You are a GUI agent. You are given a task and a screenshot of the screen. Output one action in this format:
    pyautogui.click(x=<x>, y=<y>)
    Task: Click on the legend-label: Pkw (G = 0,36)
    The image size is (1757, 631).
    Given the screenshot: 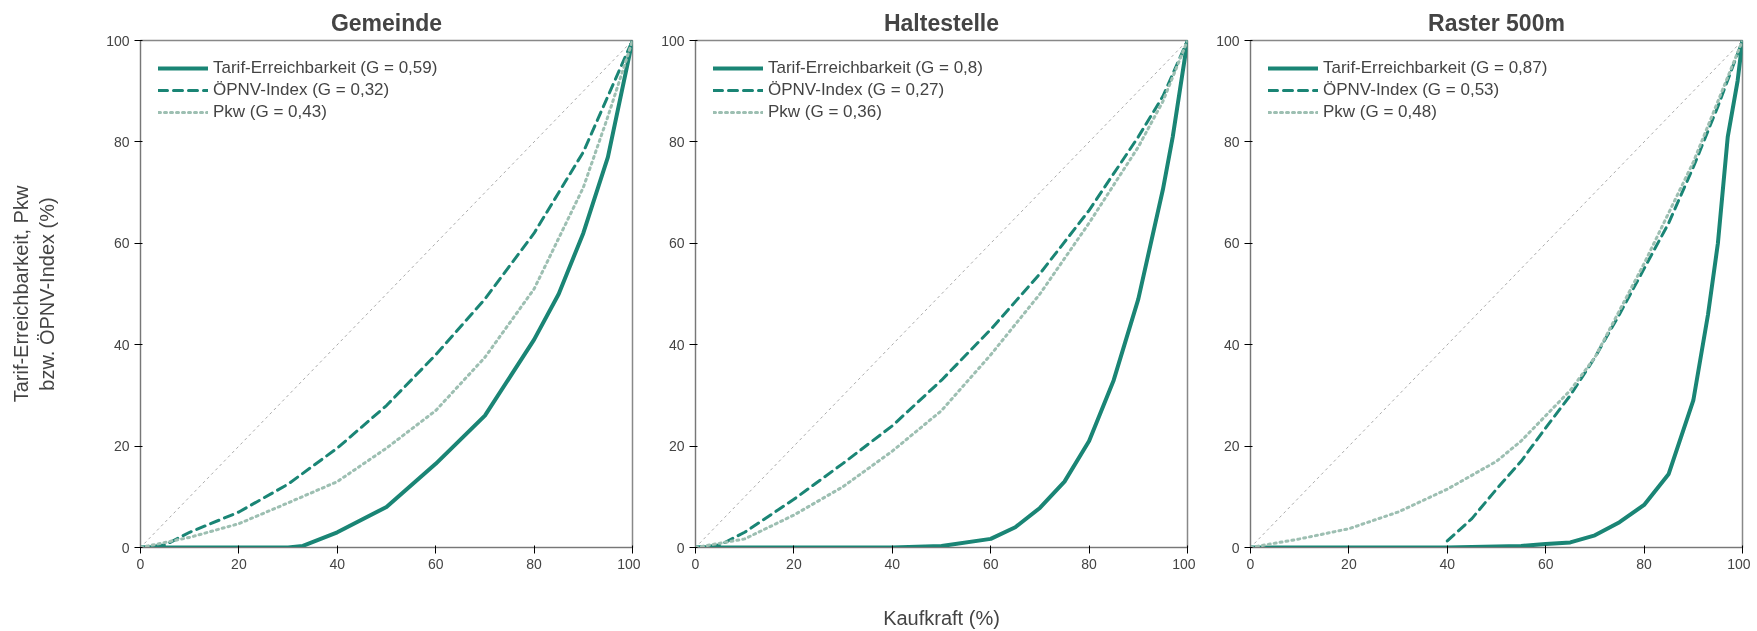 What is the action you would take?
    pyautogui.click(x=825, y=112)
    